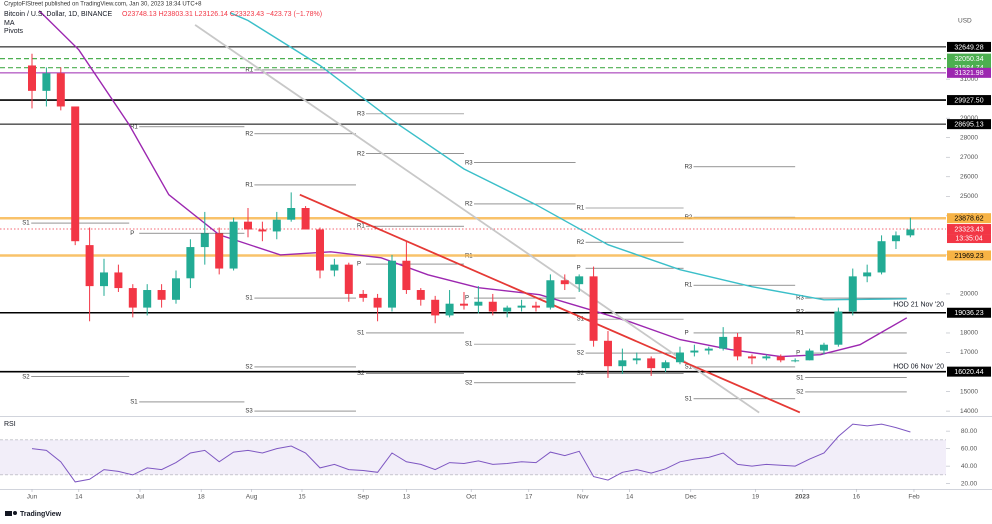 The width and height of the screenshot is (992, 524). Describe the element at coordinates (969, 448) in the screenshot. I see `rsi-tick-label: 60.00` at that location.